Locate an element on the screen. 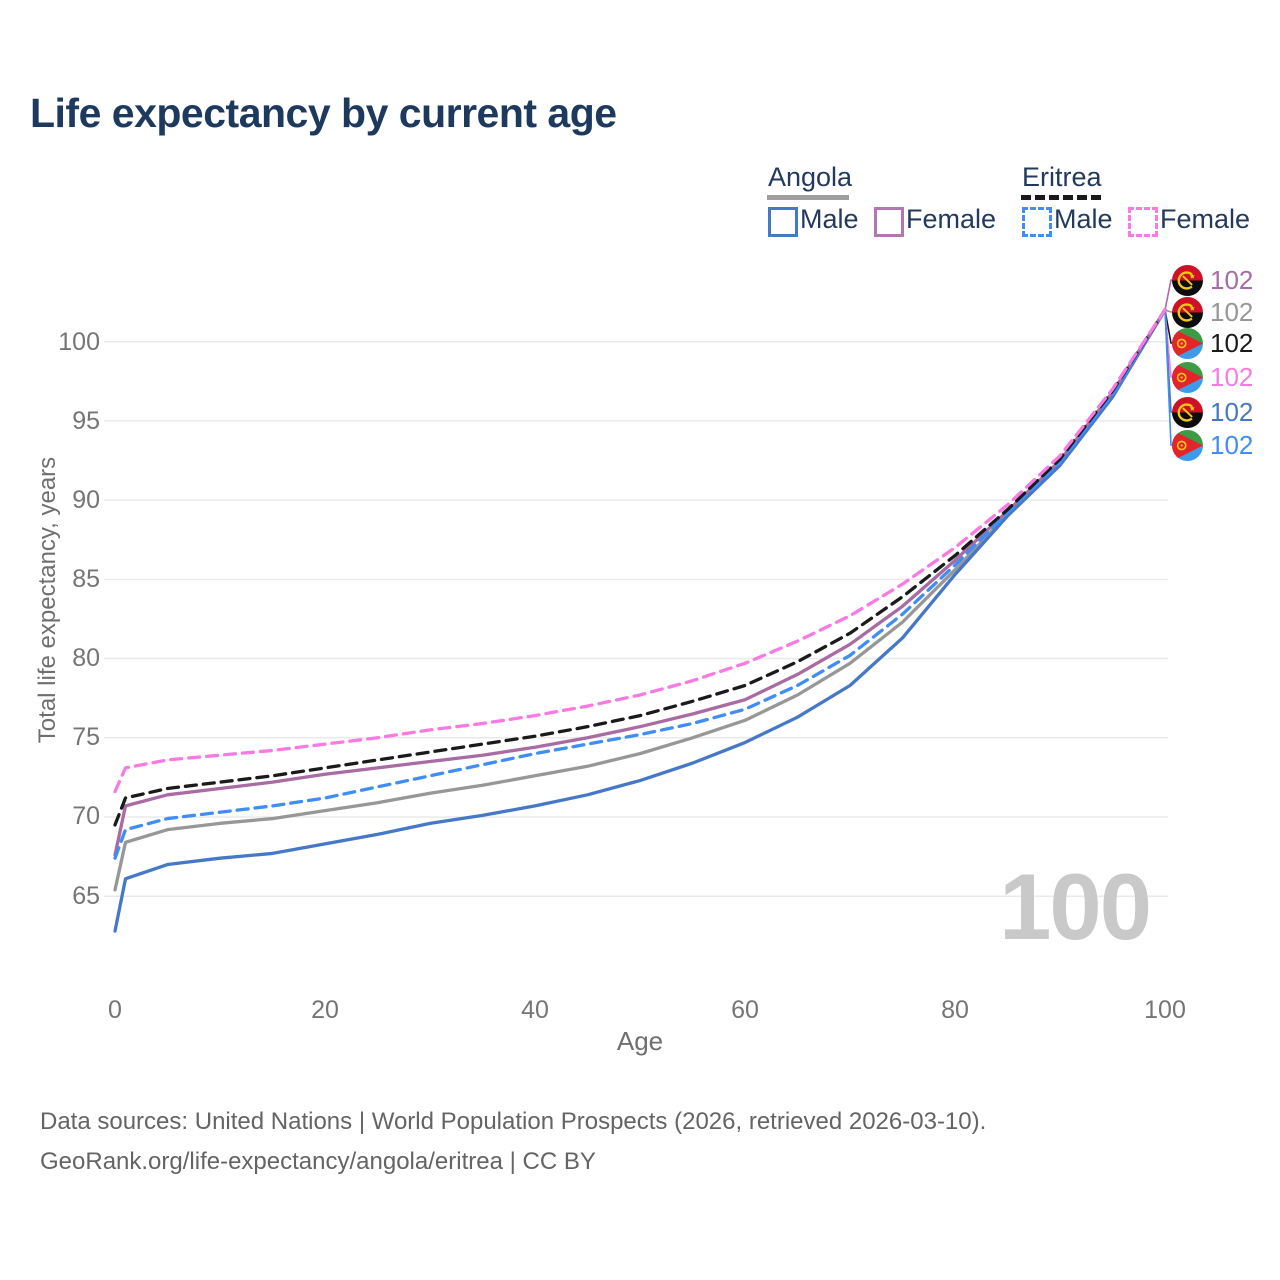 Image resolution: width=1280 pixels, height=1280 pixels. y-tick-95: 95 is located at coordinates (86, 421).